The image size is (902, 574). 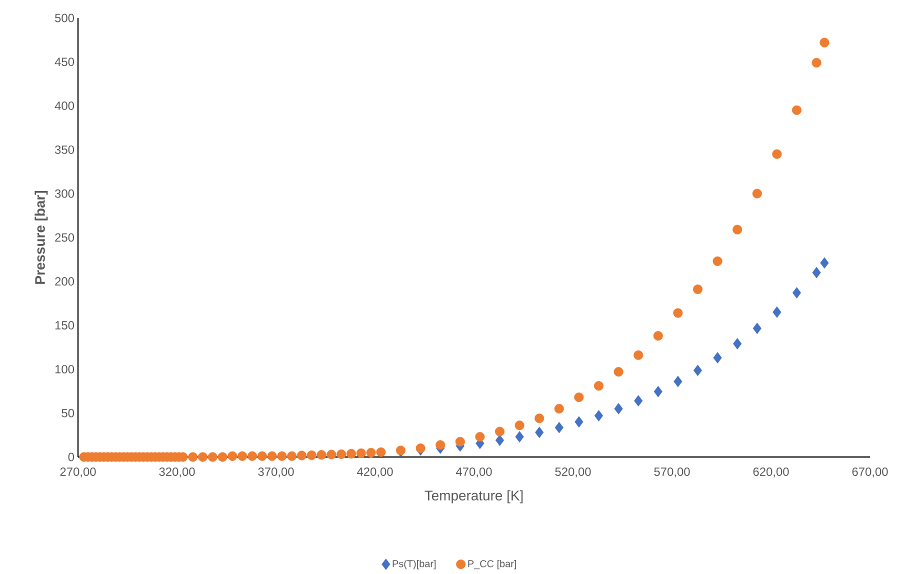 I want to click on y-tick-label: 150, so click(x=64, y=325).